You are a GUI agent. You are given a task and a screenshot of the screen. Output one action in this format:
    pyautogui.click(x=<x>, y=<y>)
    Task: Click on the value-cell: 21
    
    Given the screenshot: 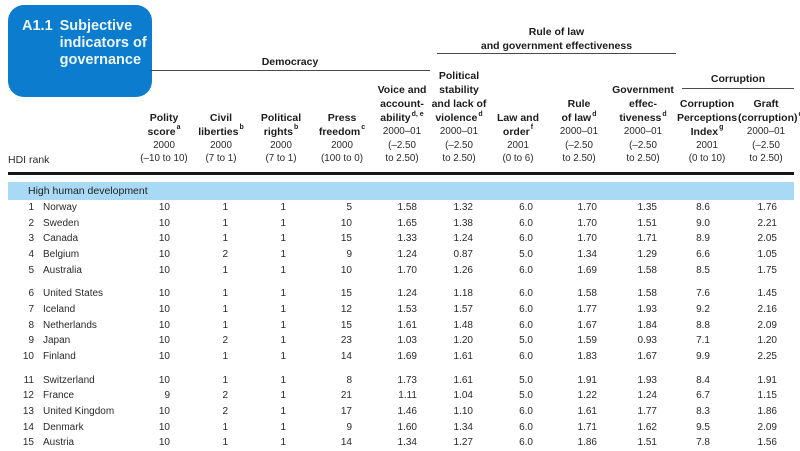 What is the action you would take?
    pyautogui.click(x=346, y=396)
    